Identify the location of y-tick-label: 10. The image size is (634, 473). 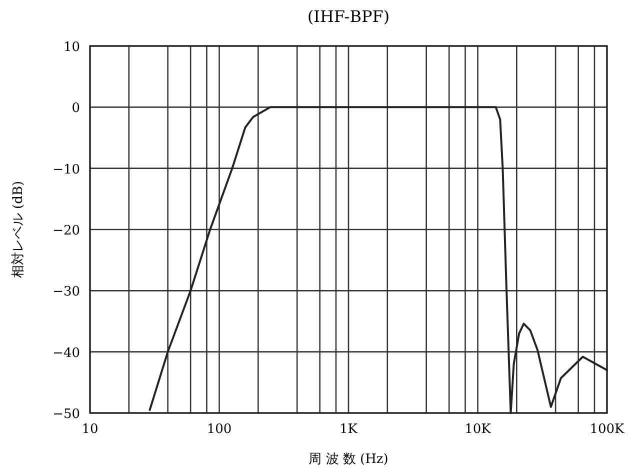
(71, 47).